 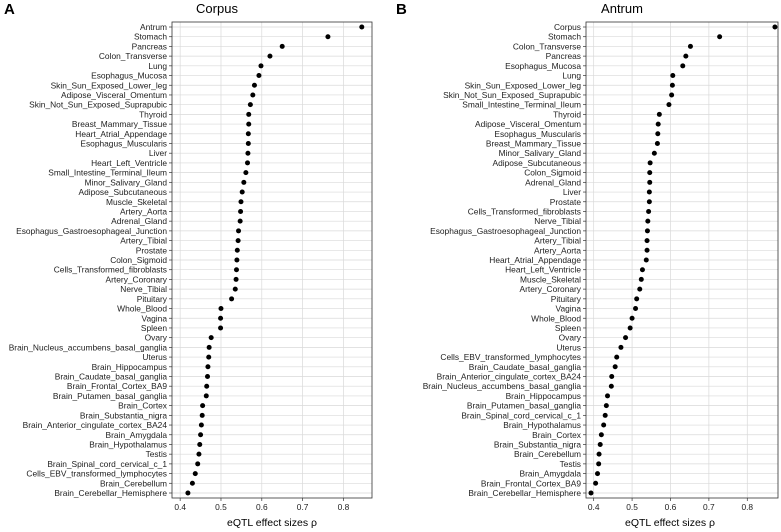 I want to click on y-tick-label: Brain_Anterior_cingulate_cortex_BA24, so click(x=95, y=425).